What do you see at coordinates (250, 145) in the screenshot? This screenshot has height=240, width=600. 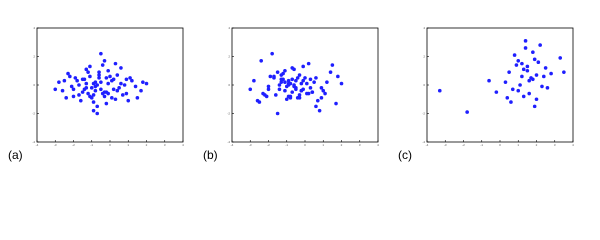 I see `x-tick-label: -3` at bounding box center [250, 145].